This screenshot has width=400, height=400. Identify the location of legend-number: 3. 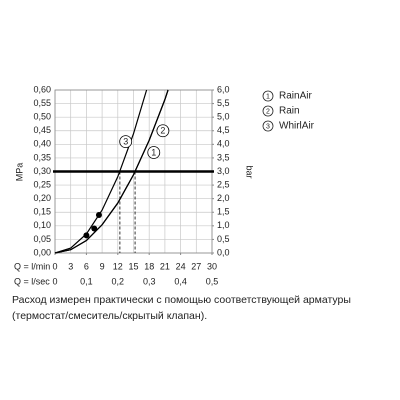
(268, 126).